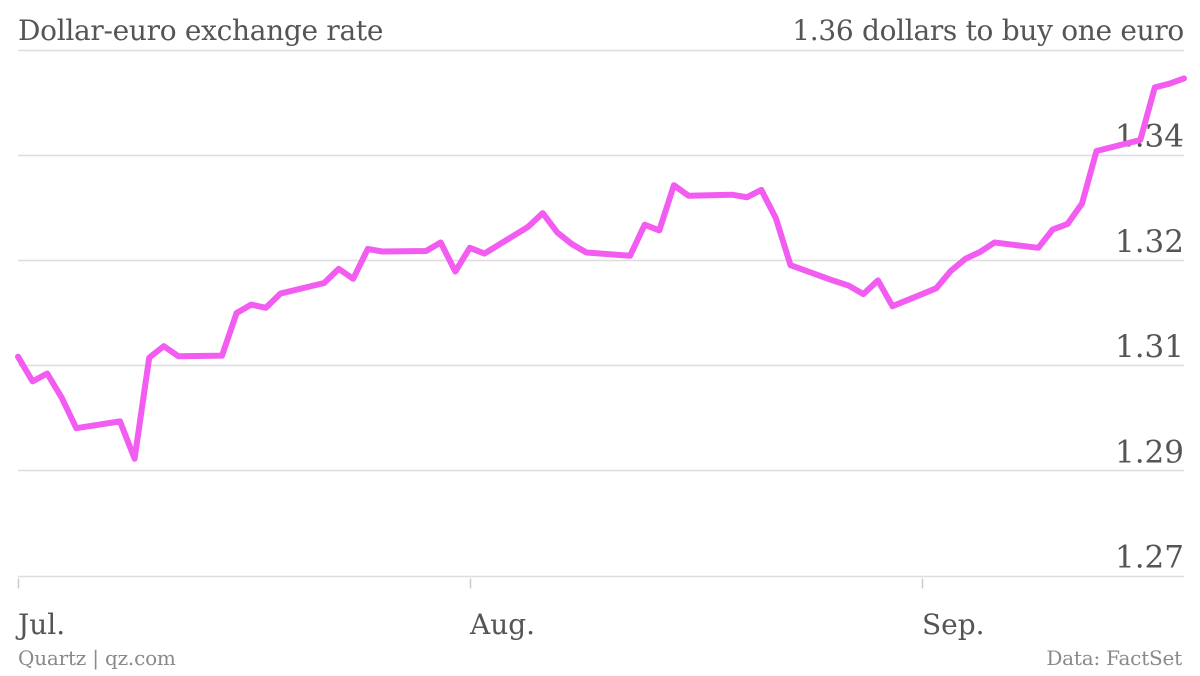 The width and height of the screenshot is (1200, 676). I want to click on y-tick-label: 1.27, so click(1149, 558).